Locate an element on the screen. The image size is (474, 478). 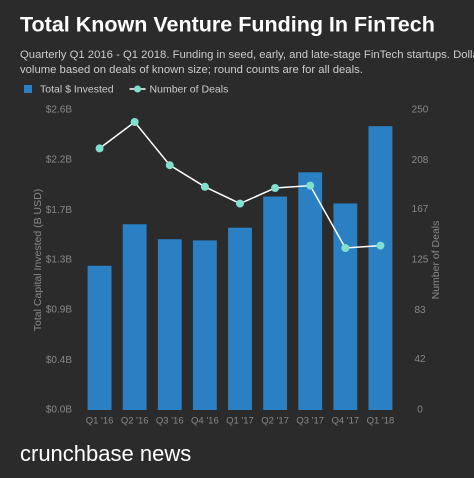
legend-label: Number of Deals is located at coordinates (189, 89).